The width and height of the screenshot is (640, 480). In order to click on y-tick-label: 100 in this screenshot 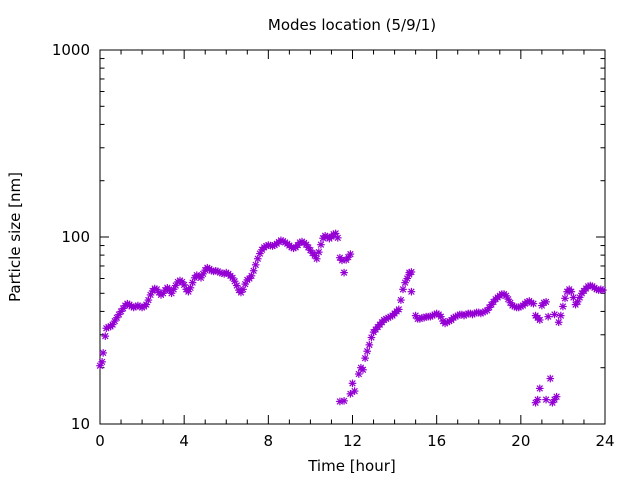, I will do `click(75, 237)`.